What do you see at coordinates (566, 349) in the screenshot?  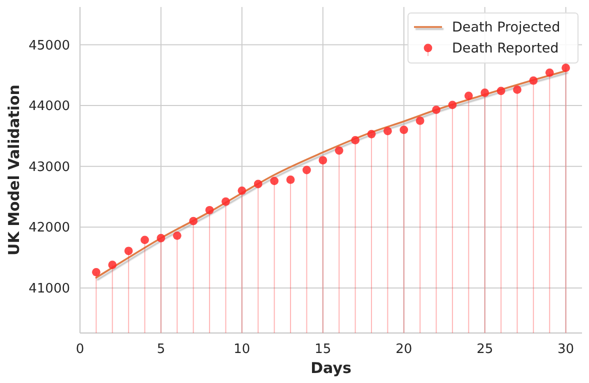 I see `x-tick-label: 30` at bounding box center [566, 349].